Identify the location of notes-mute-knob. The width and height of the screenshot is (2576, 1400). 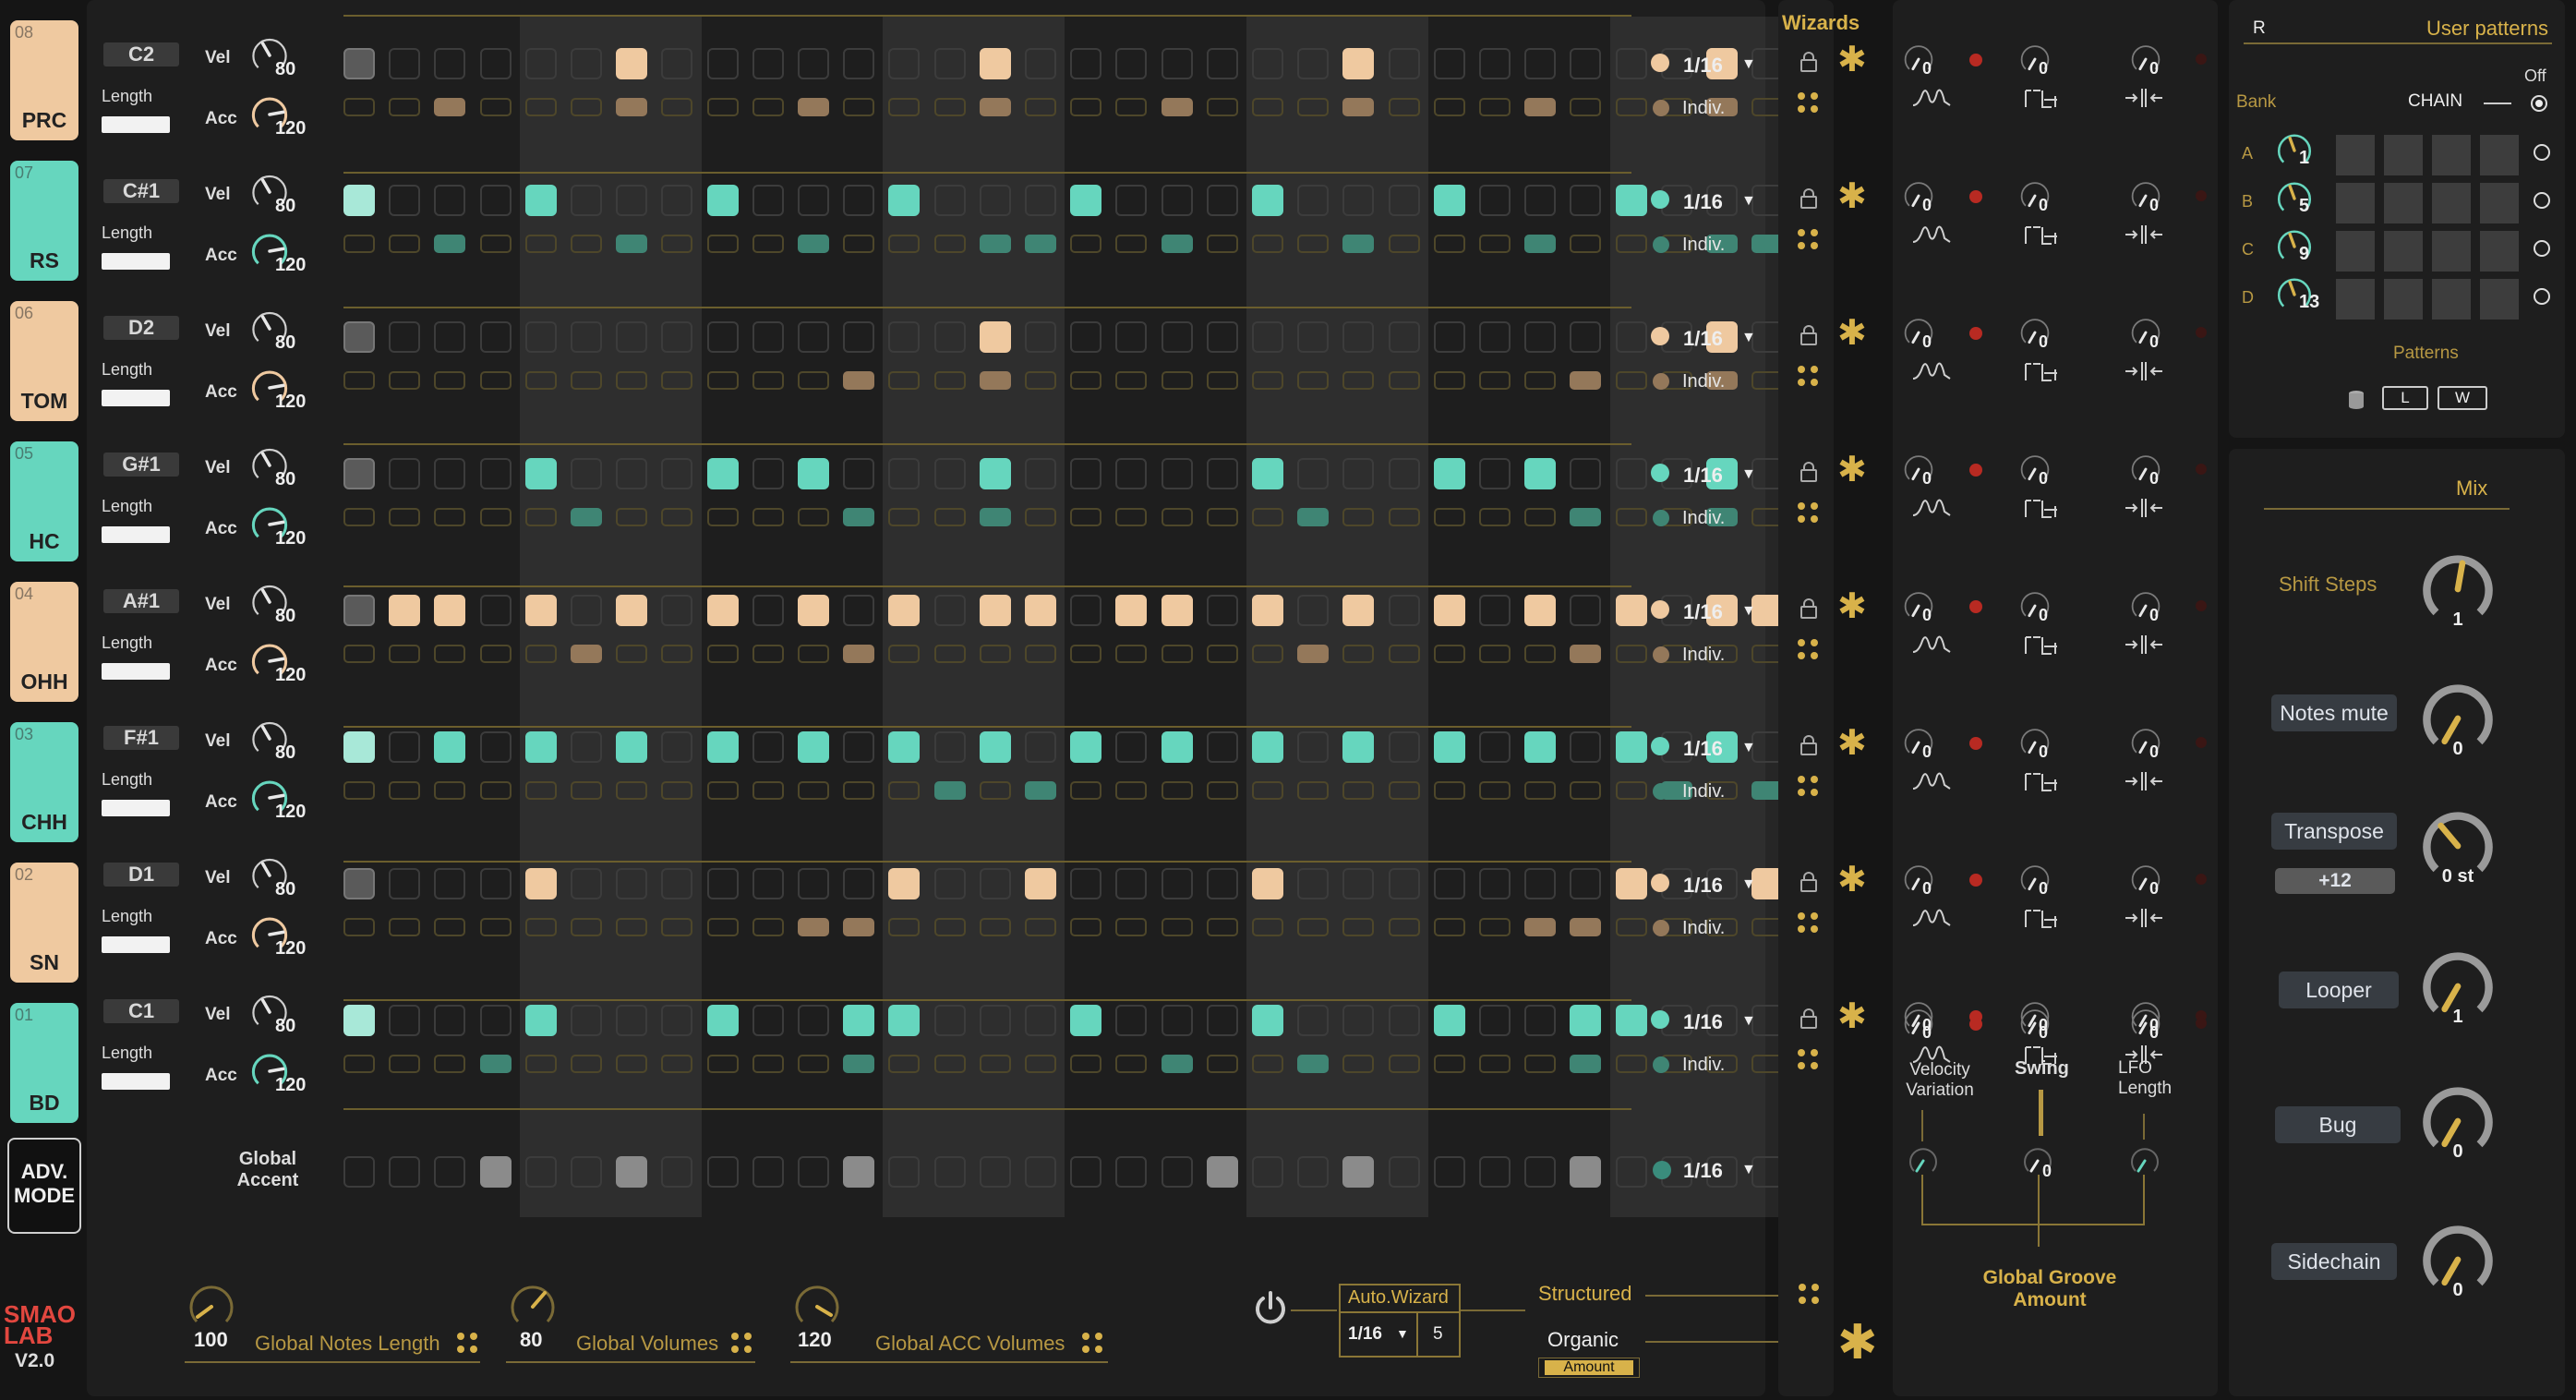
(2458, 719).